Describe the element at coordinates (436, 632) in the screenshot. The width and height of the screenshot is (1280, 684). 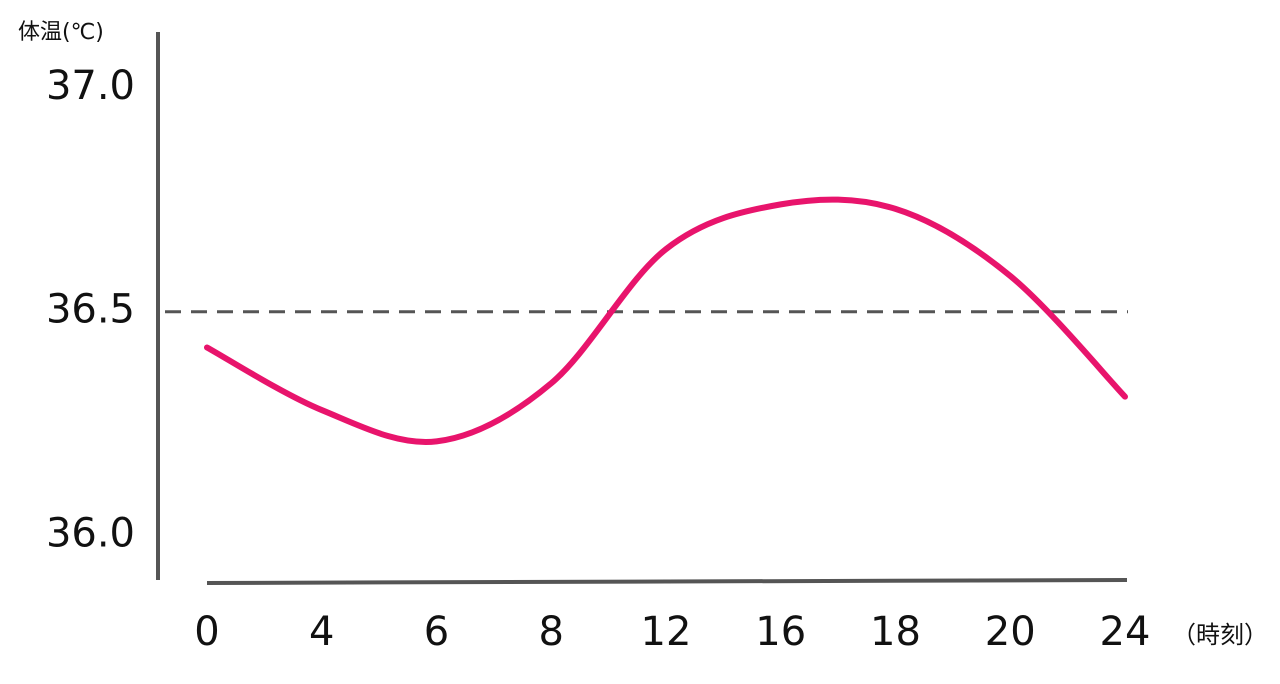
I see `x-tick-label: 6` at that location.